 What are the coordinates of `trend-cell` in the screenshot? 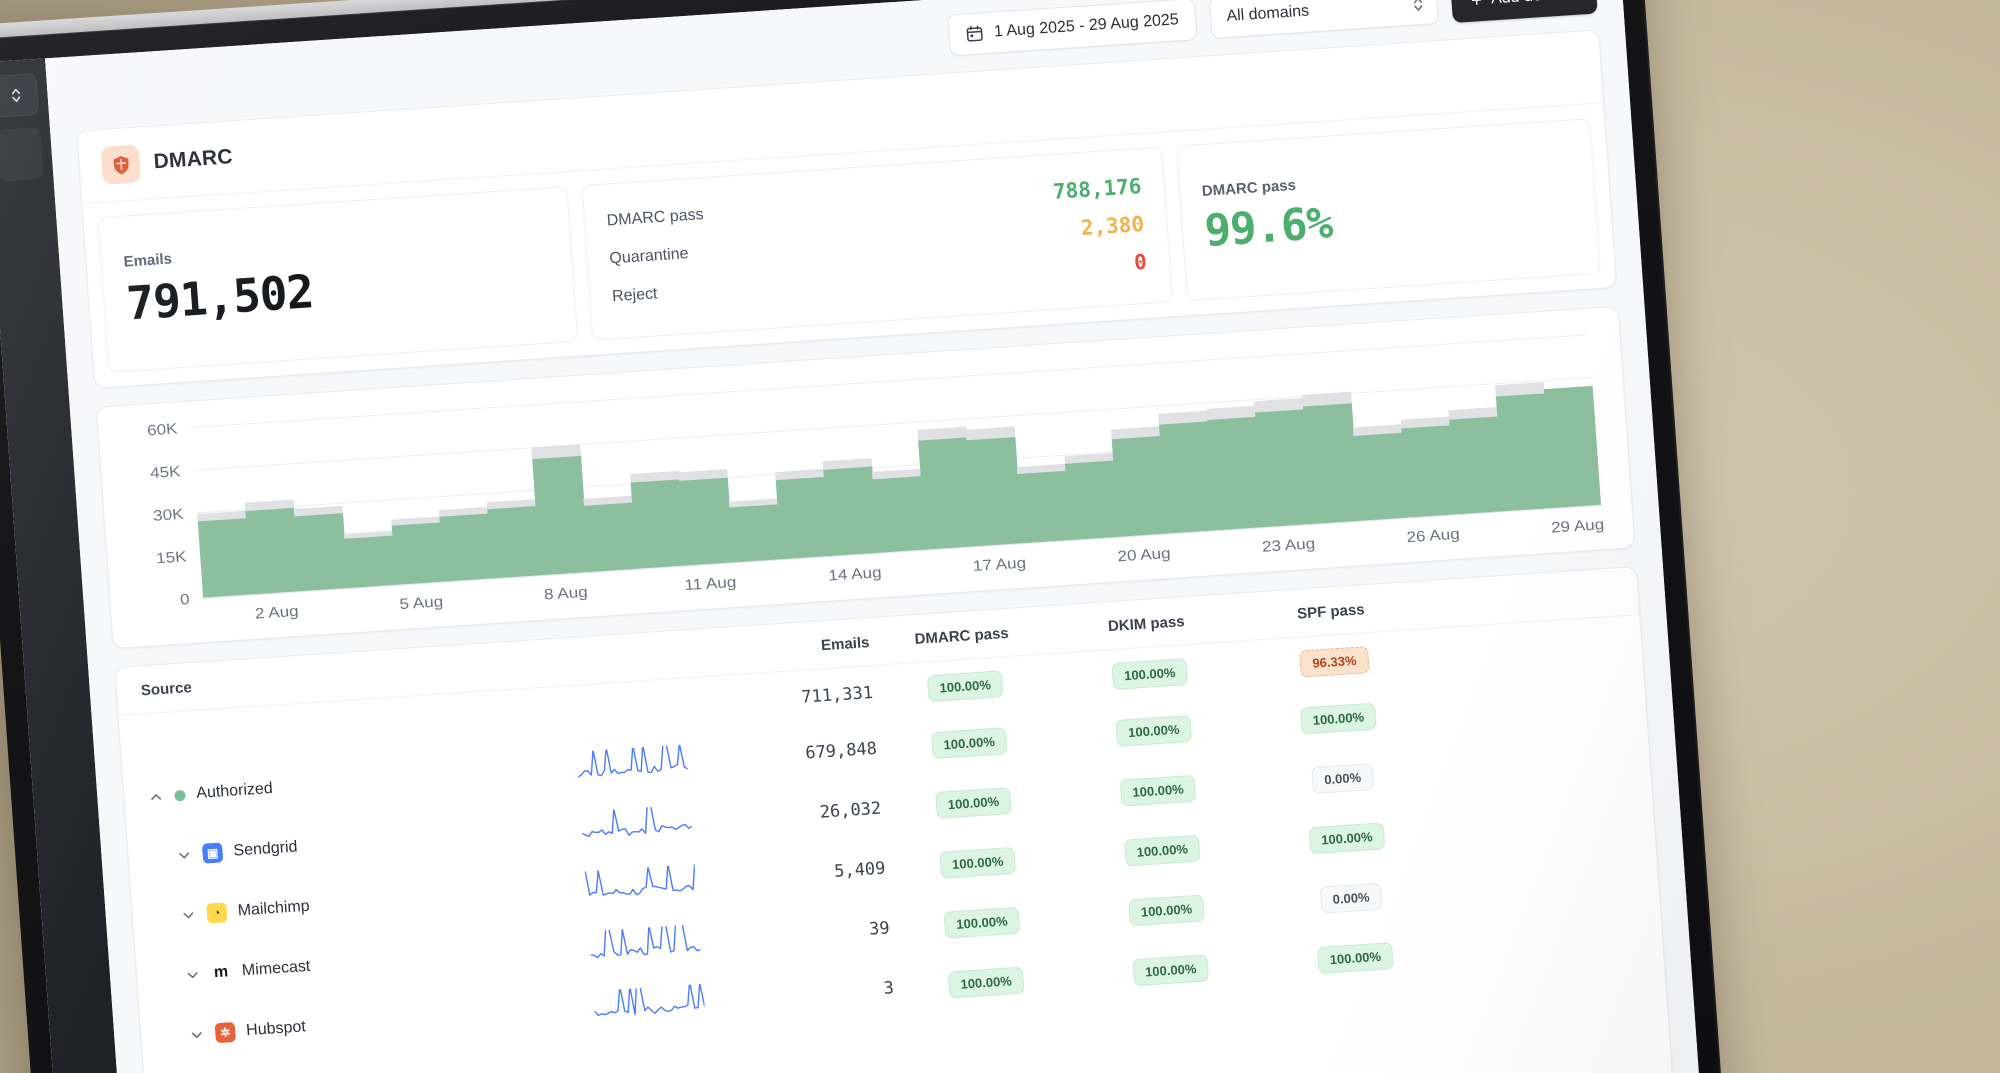 It's located at (657, 824).